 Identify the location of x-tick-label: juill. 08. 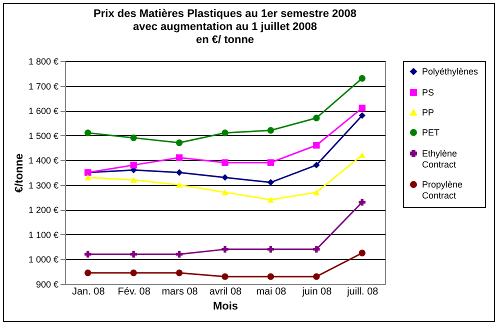
(362, 292).